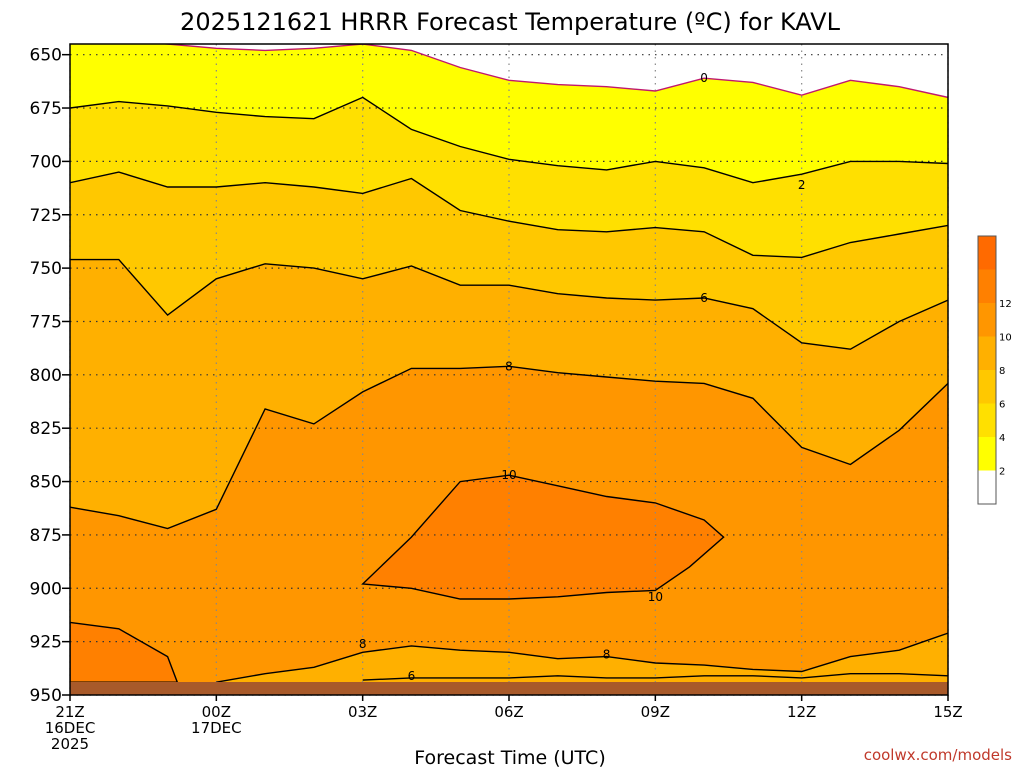  I want to click on contour-label-2: 6, so click(704, 298).